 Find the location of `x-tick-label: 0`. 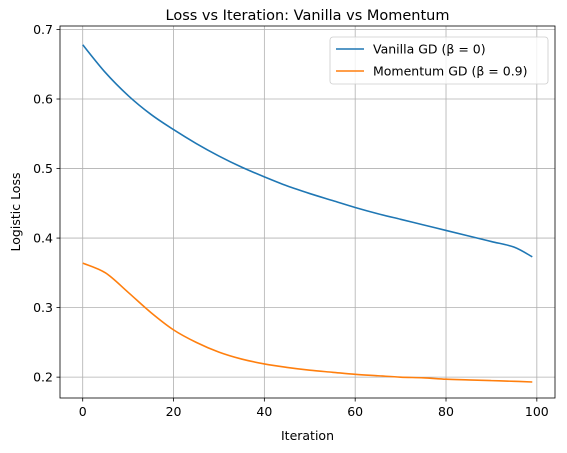

x-tick-label: 0 is located at coordinates (83, 411).